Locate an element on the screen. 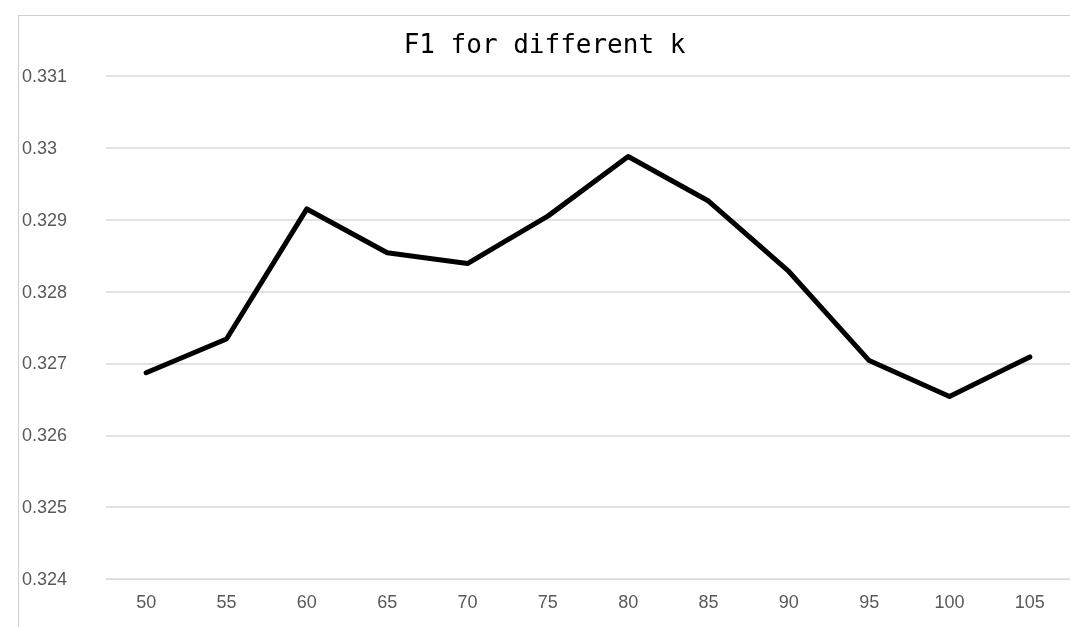 The height and width of the screenshot is (627, 1070). x-tick-label: 50 is located at coordinates (146, 602).